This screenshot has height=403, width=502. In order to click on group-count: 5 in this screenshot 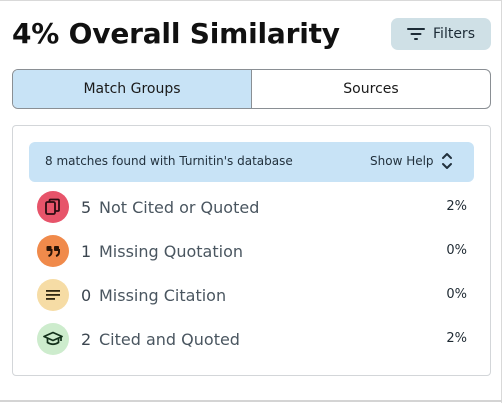, I will do `click(86, 207)`.